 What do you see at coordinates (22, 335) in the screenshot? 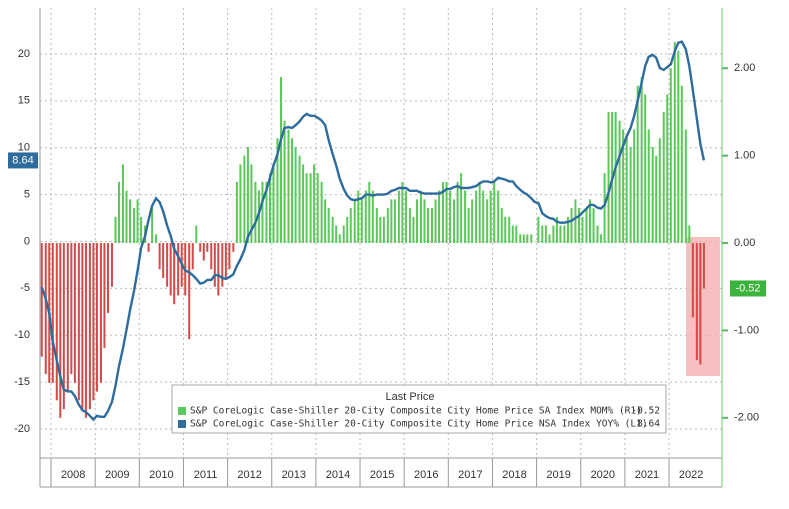
I see `y-tick-label: -10` at bounding box center [22, 335].